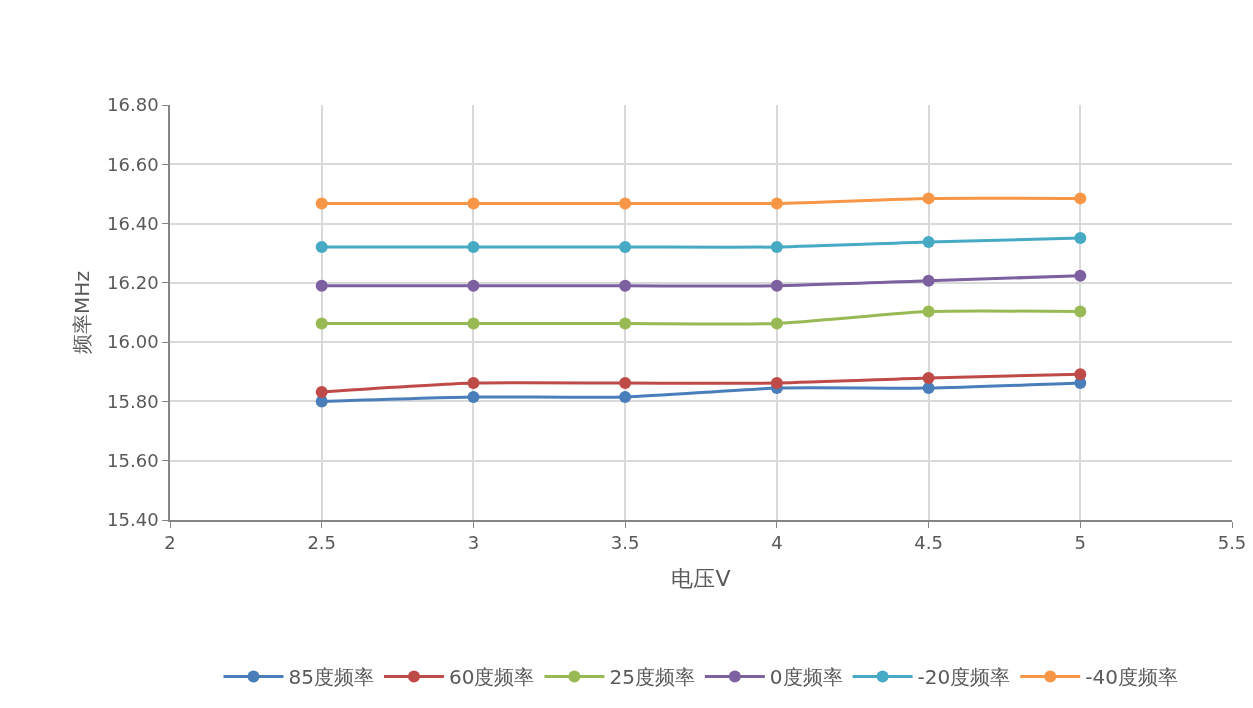 The image size is (1253, 708). What do you see at coordinates (652, 677) in the screenshot?
I see `legend-label: 25度频率` at bounding box center [652, 677].